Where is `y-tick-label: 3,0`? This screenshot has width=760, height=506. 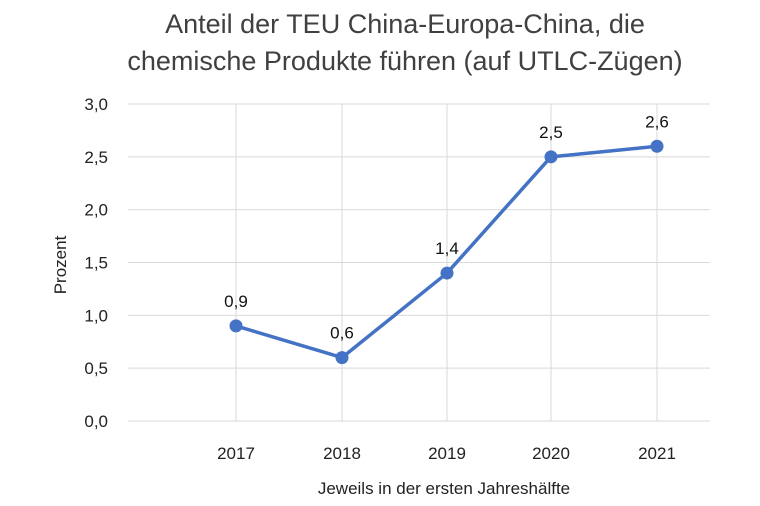
y-tick-label: 3,0 is located at coordinates (96, 104).